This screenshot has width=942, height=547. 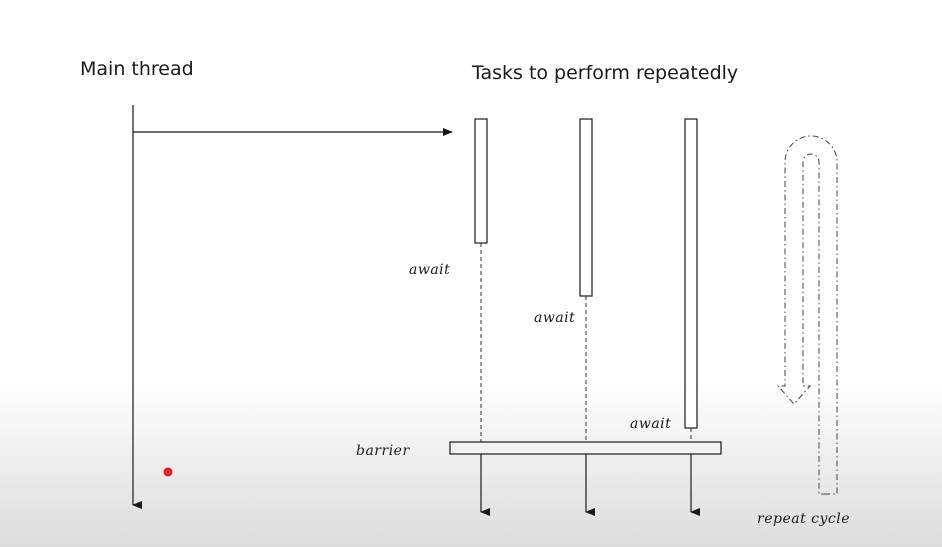 I want to click on task-1-bar, so click(x=481, y=181).